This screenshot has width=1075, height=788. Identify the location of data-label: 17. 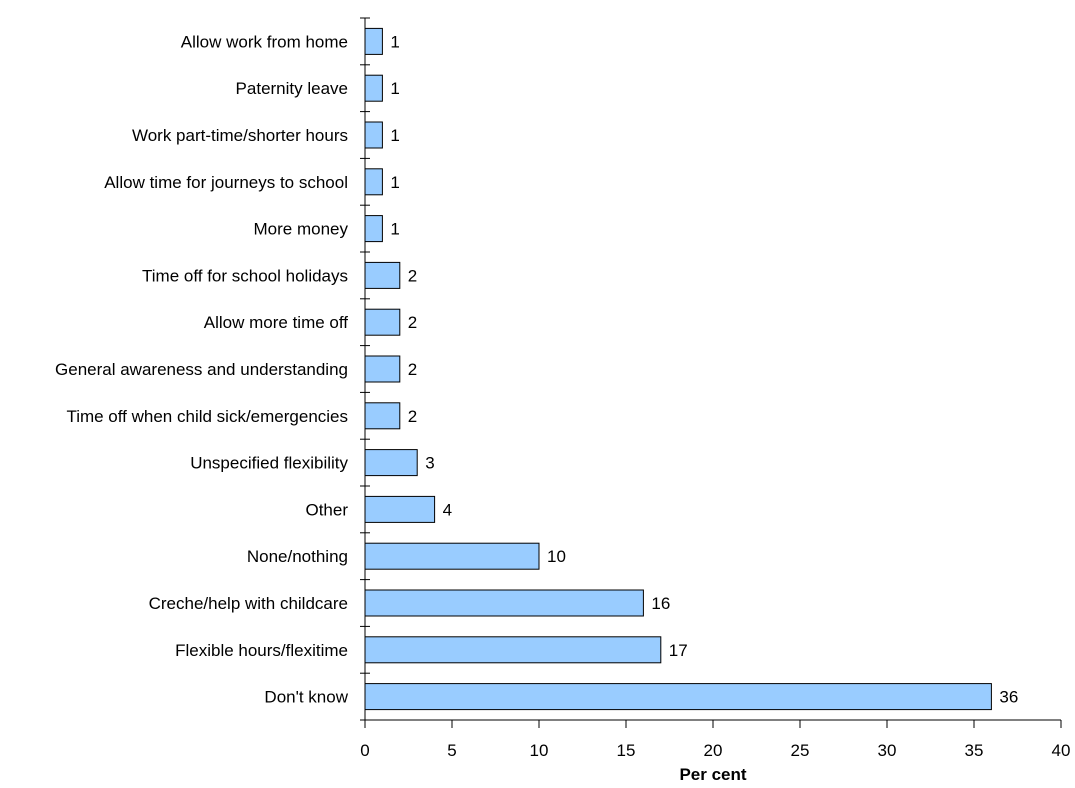
(678, 650).